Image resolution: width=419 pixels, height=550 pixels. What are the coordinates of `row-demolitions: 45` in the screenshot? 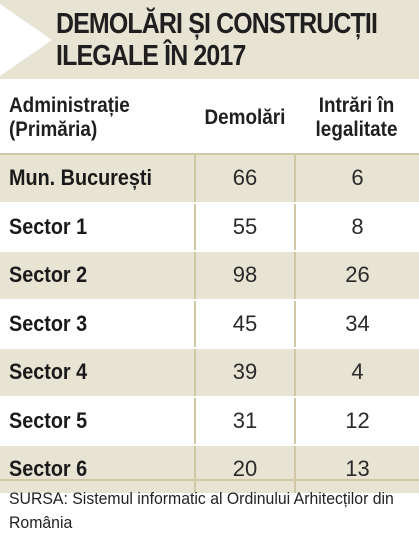 It's located at (244, 324).